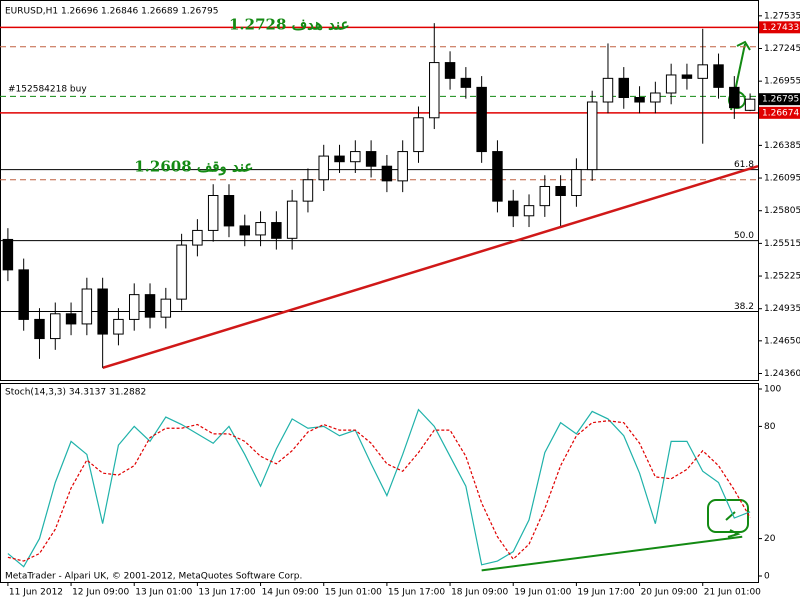 This screenshot has height=600, width=800. What do you see at coordinates (770, 427) in the screenshot?
I see `y-tick-label: 80` at bounding box center [770, 427].